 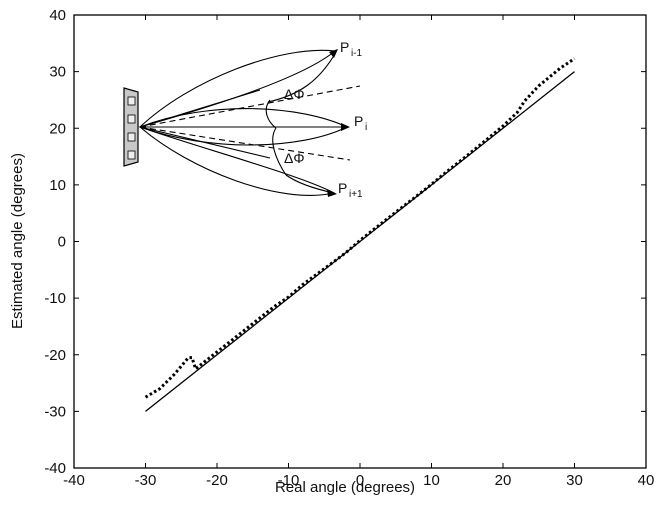 What do you see at coordinates (57, 15) in the screenshot?
I see `y-tick-label: 40` at bounding box center [57, 15].